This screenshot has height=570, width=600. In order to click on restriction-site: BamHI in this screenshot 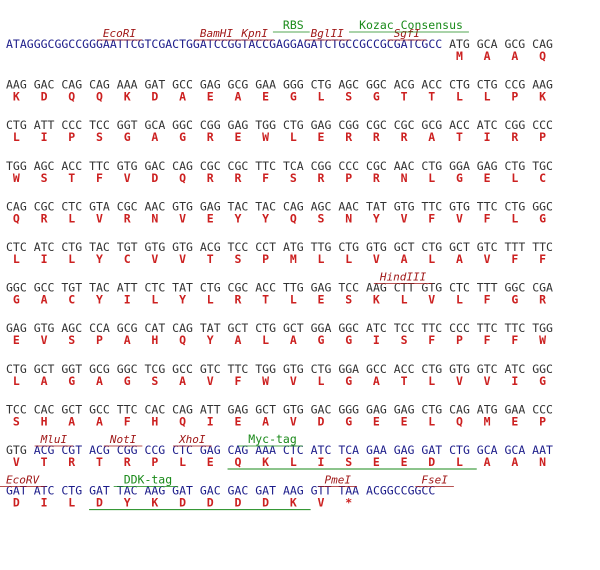, I will do `click(216, 33)`.